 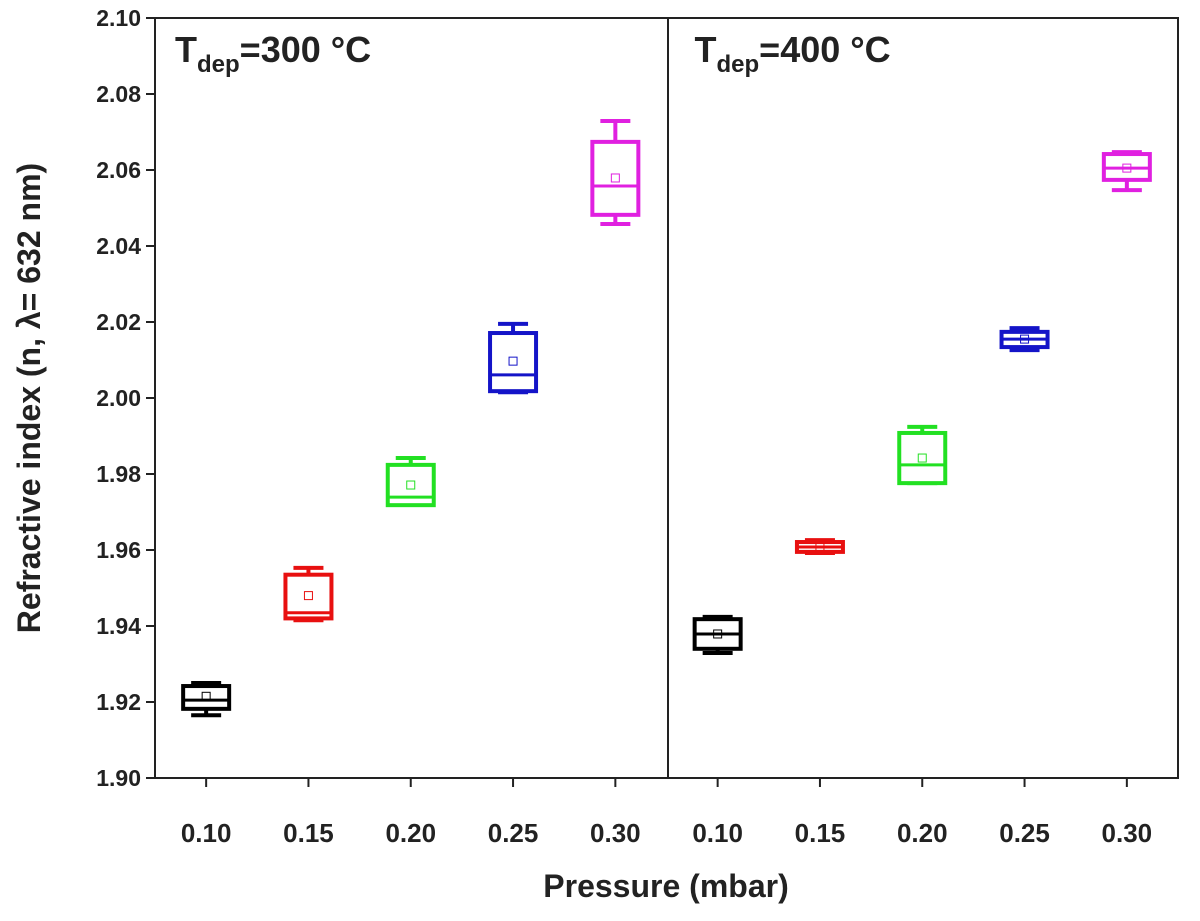 I want to click on panel-title-rest: =400 °C, so click(x=824, y=49).